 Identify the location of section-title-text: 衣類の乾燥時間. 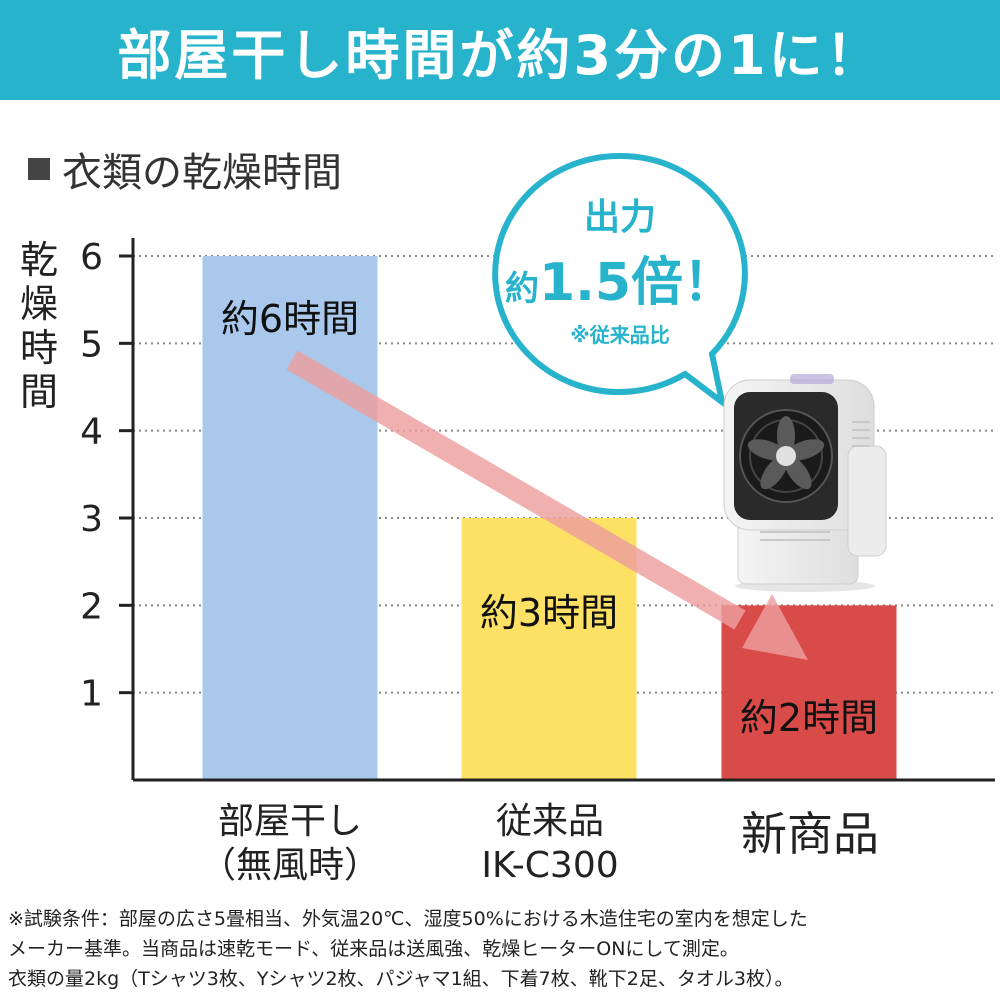
(202, 173).